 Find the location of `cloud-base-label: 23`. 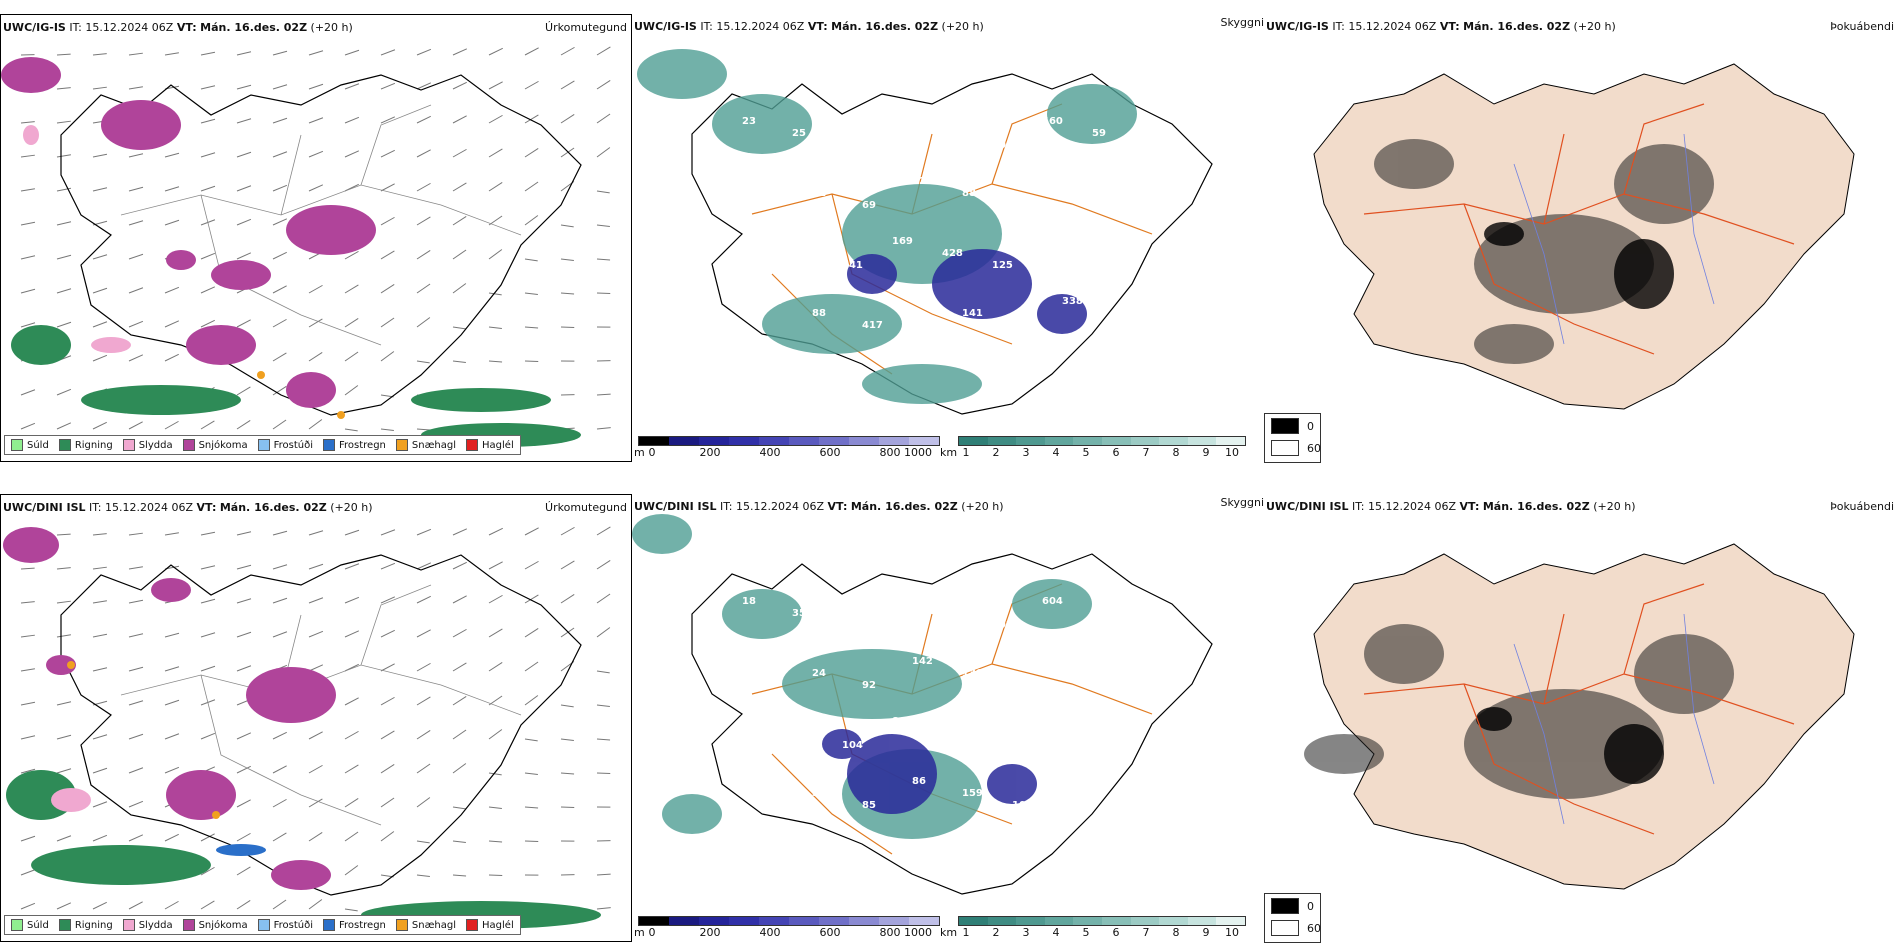

cloud-base-label: 23 is located at coordinates (749, 121).